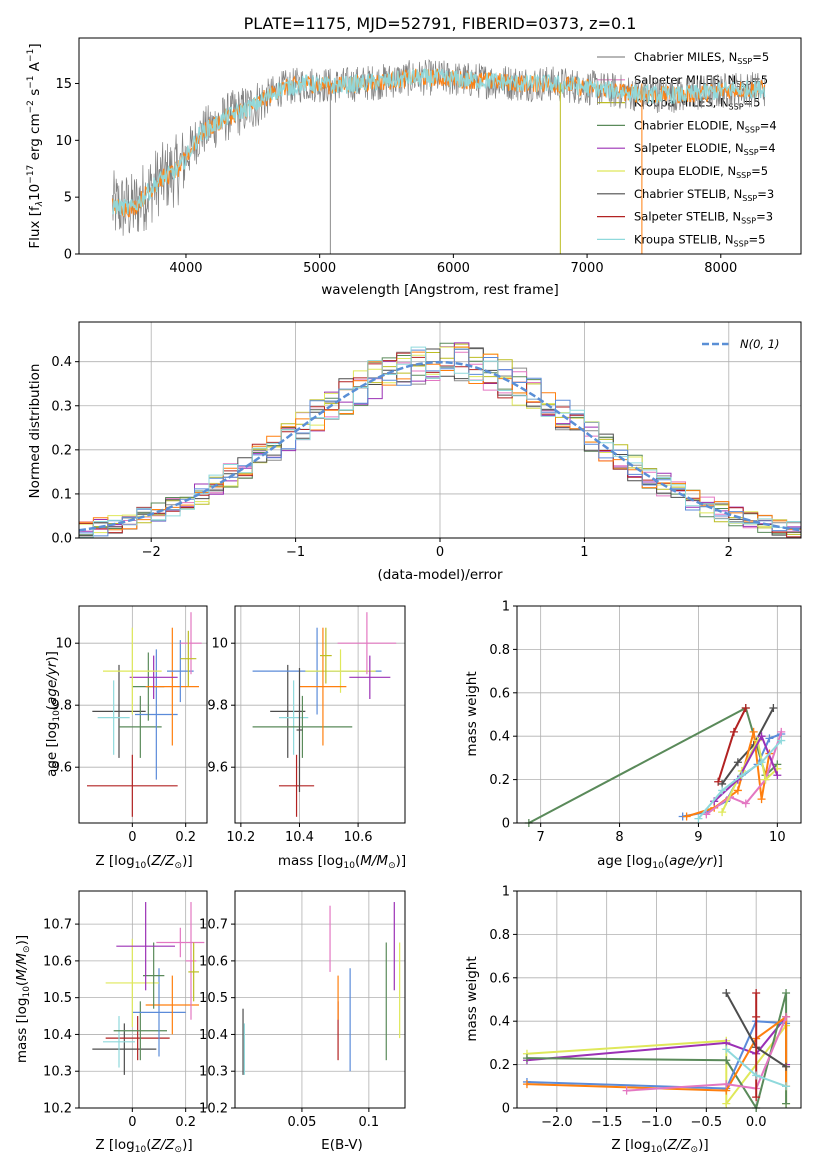  Describe the element at coordinates (301, 1122) in the screenshot. I see `x-tick-label: 0.05` at that location.